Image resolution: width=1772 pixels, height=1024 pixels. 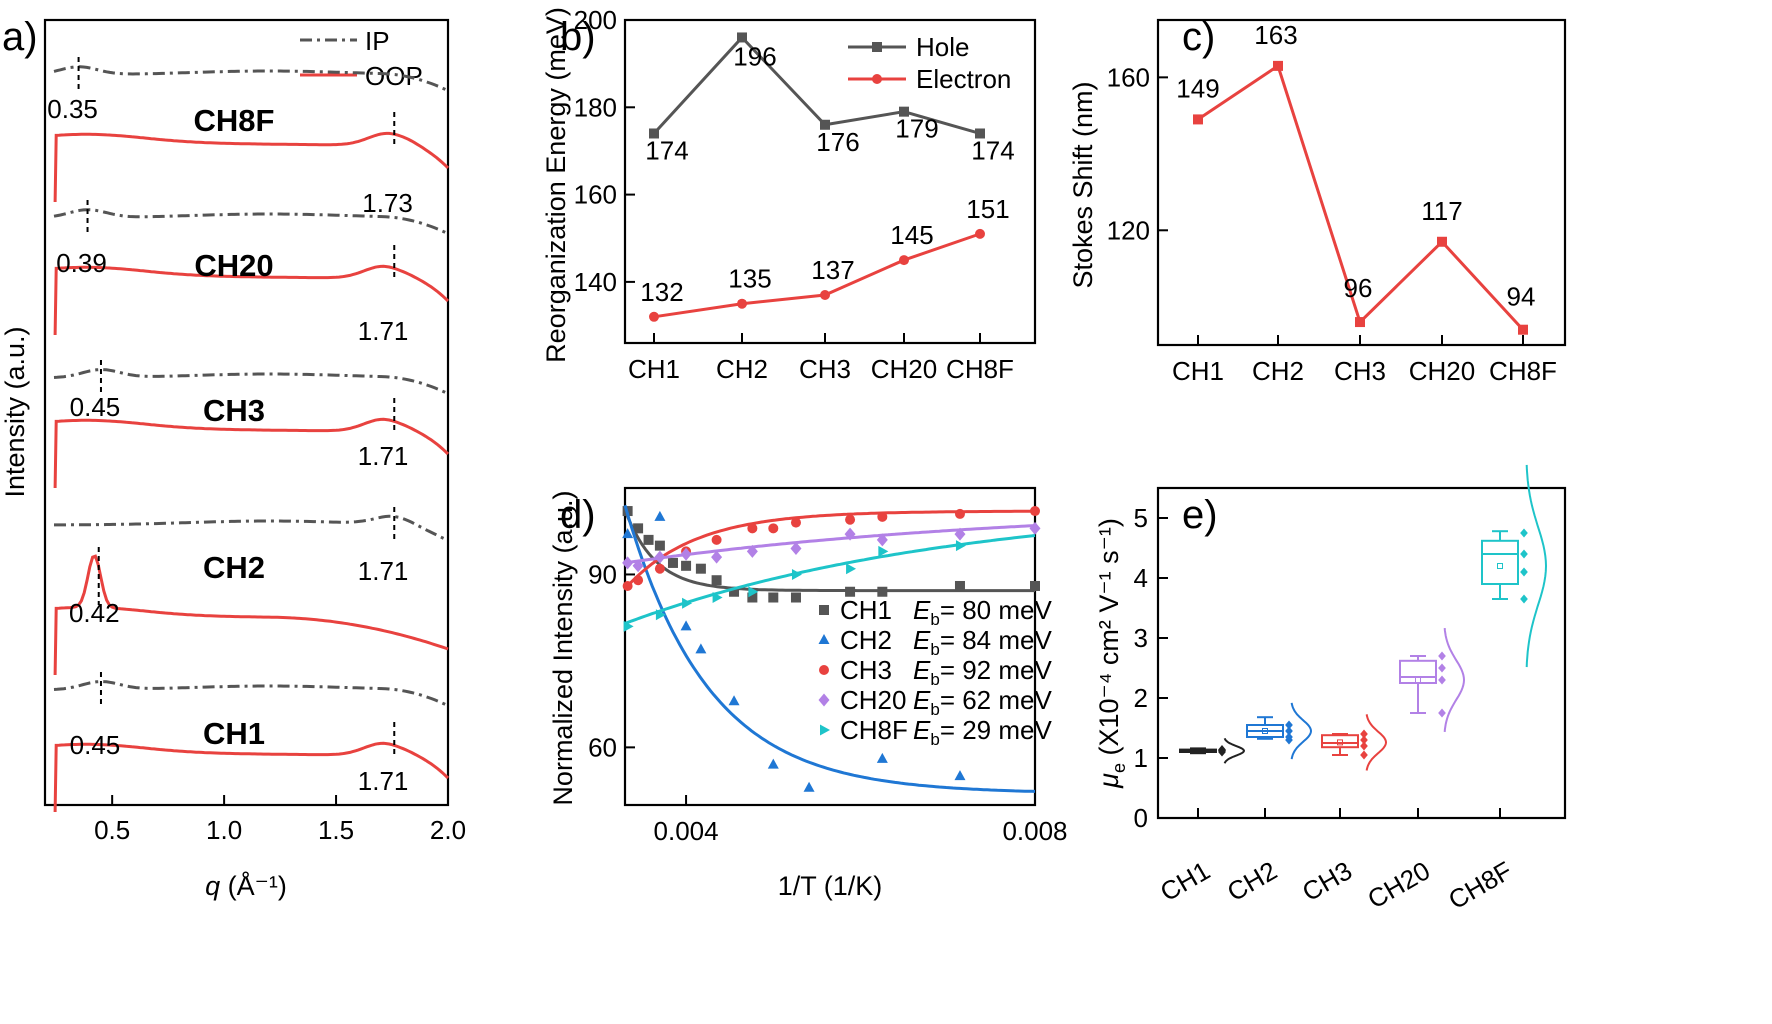 What do you see at coordinates (877, 47) in the screenshot?
I see `legend-hole-marker` at bounding box center [877, 47].